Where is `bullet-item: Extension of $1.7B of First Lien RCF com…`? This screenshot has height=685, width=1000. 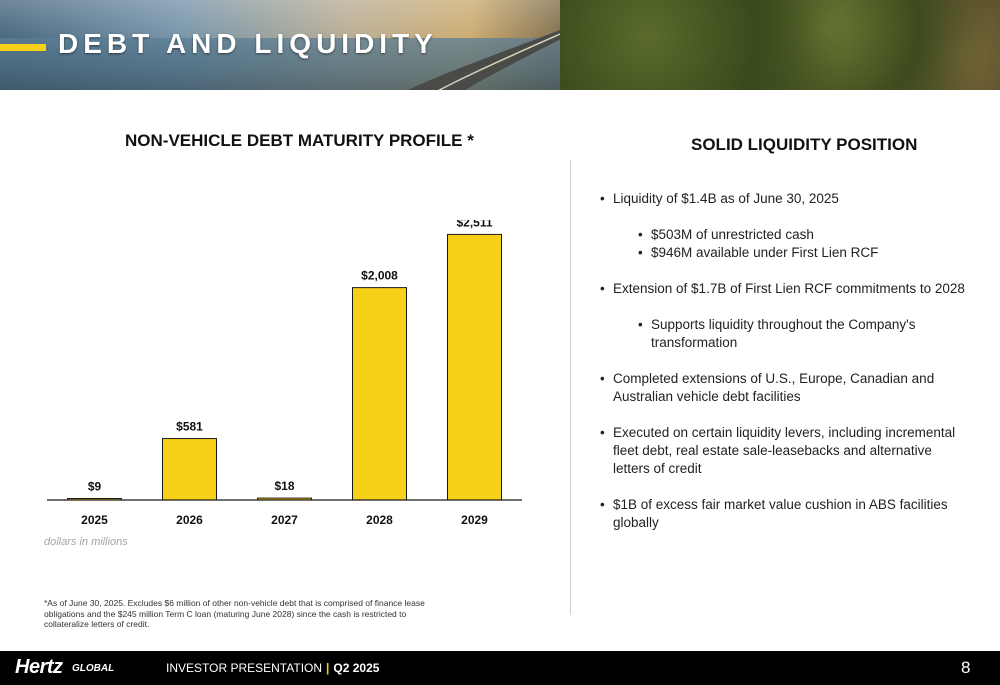
bullet-item: Extension of $1.7B of First Lien RCF com… is located at coordinates (785, 289).